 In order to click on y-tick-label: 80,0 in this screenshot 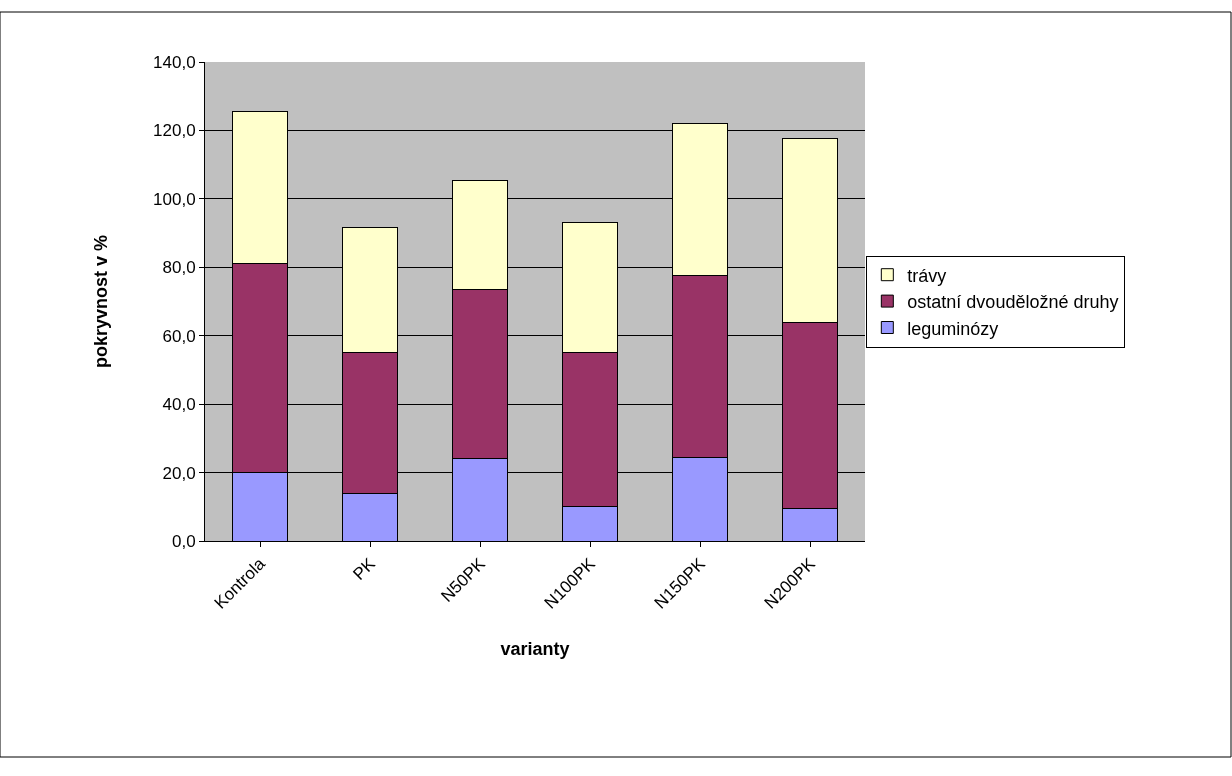, I will do `click(179, 268)`.